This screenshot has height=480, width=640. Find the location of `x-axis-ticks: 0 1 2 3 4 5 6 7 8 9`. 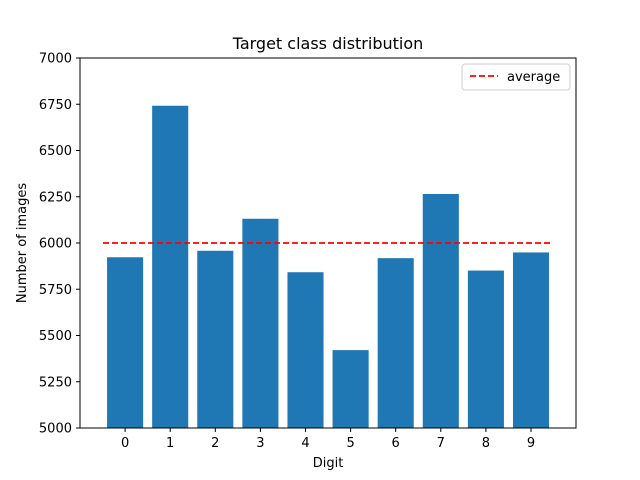

x-axis-ticks: 0 1 2 3 4 5 6 7 8 9 is located at coordinates (328, 439).